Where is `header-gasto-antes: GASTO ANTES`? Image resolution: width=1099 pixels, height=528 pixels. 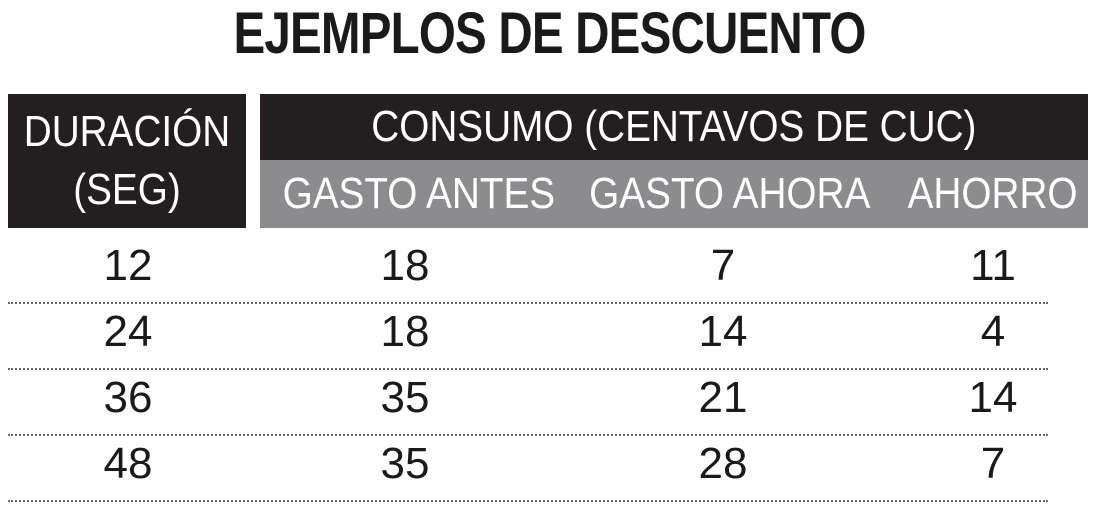 header-gasto-antes: GASTO ANTES is located at coordinates (410, 194).